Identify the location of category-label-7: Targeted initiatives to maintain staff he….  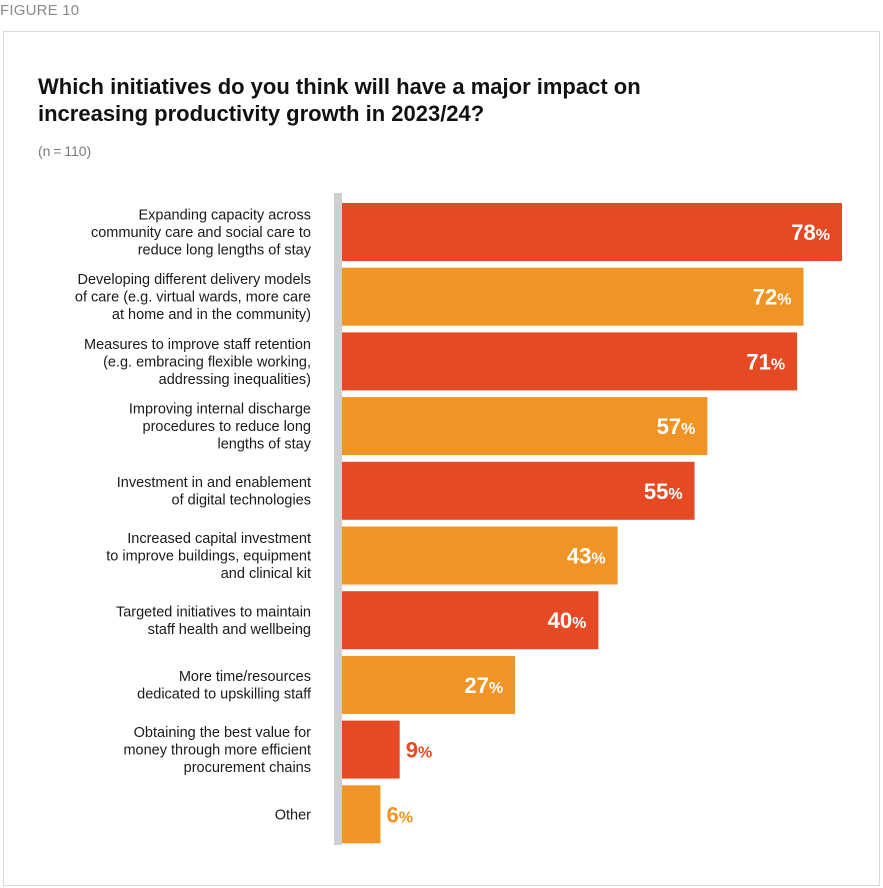
(213, 621).